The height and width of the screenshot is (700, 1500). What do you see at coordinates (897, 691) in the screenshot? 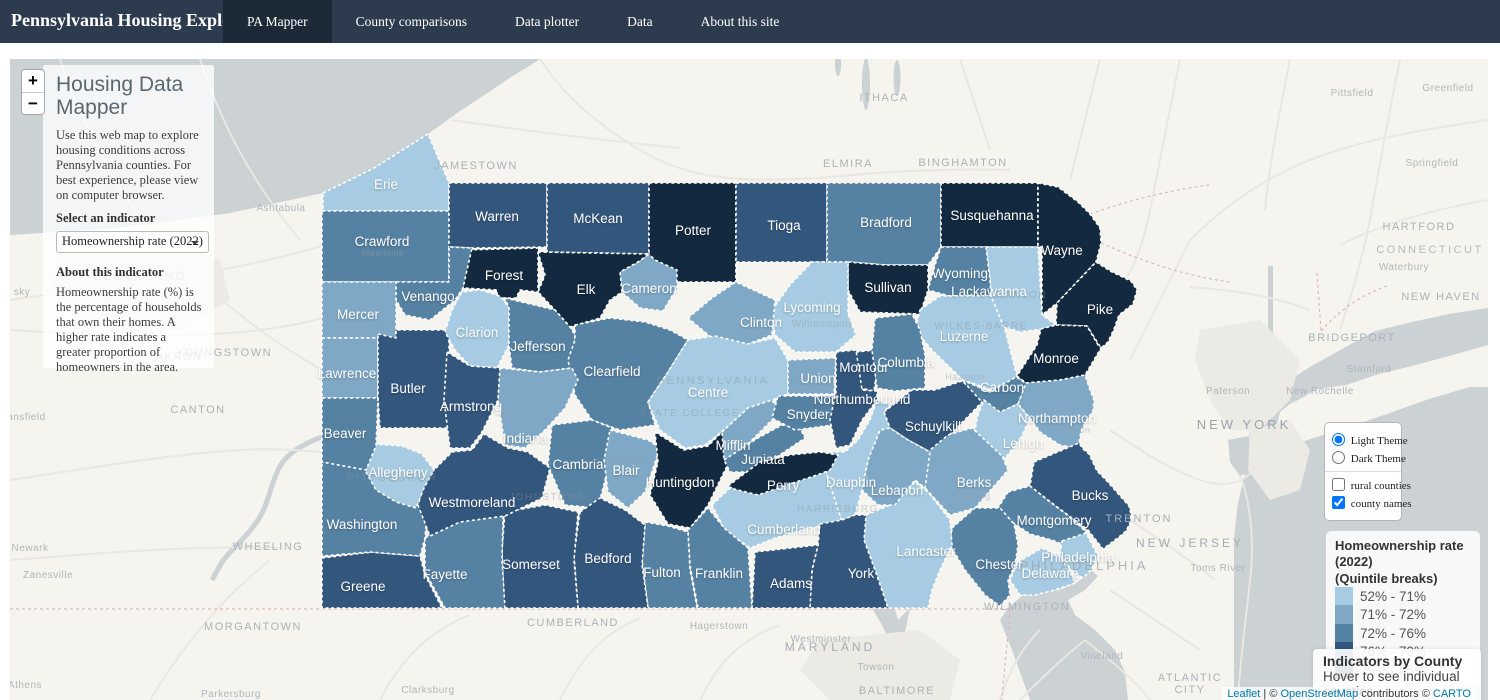
I see `svg-text: BALTIMORE` at bounding box center [897, 691].